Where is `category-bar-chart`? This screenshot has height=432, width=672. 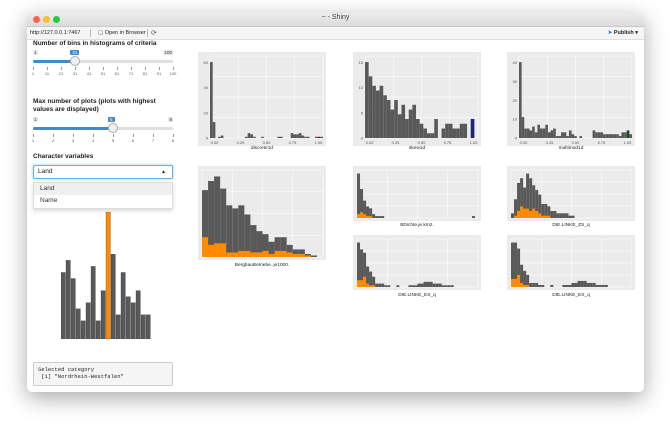
category-bar-chart is located at coordinates (106, 275).